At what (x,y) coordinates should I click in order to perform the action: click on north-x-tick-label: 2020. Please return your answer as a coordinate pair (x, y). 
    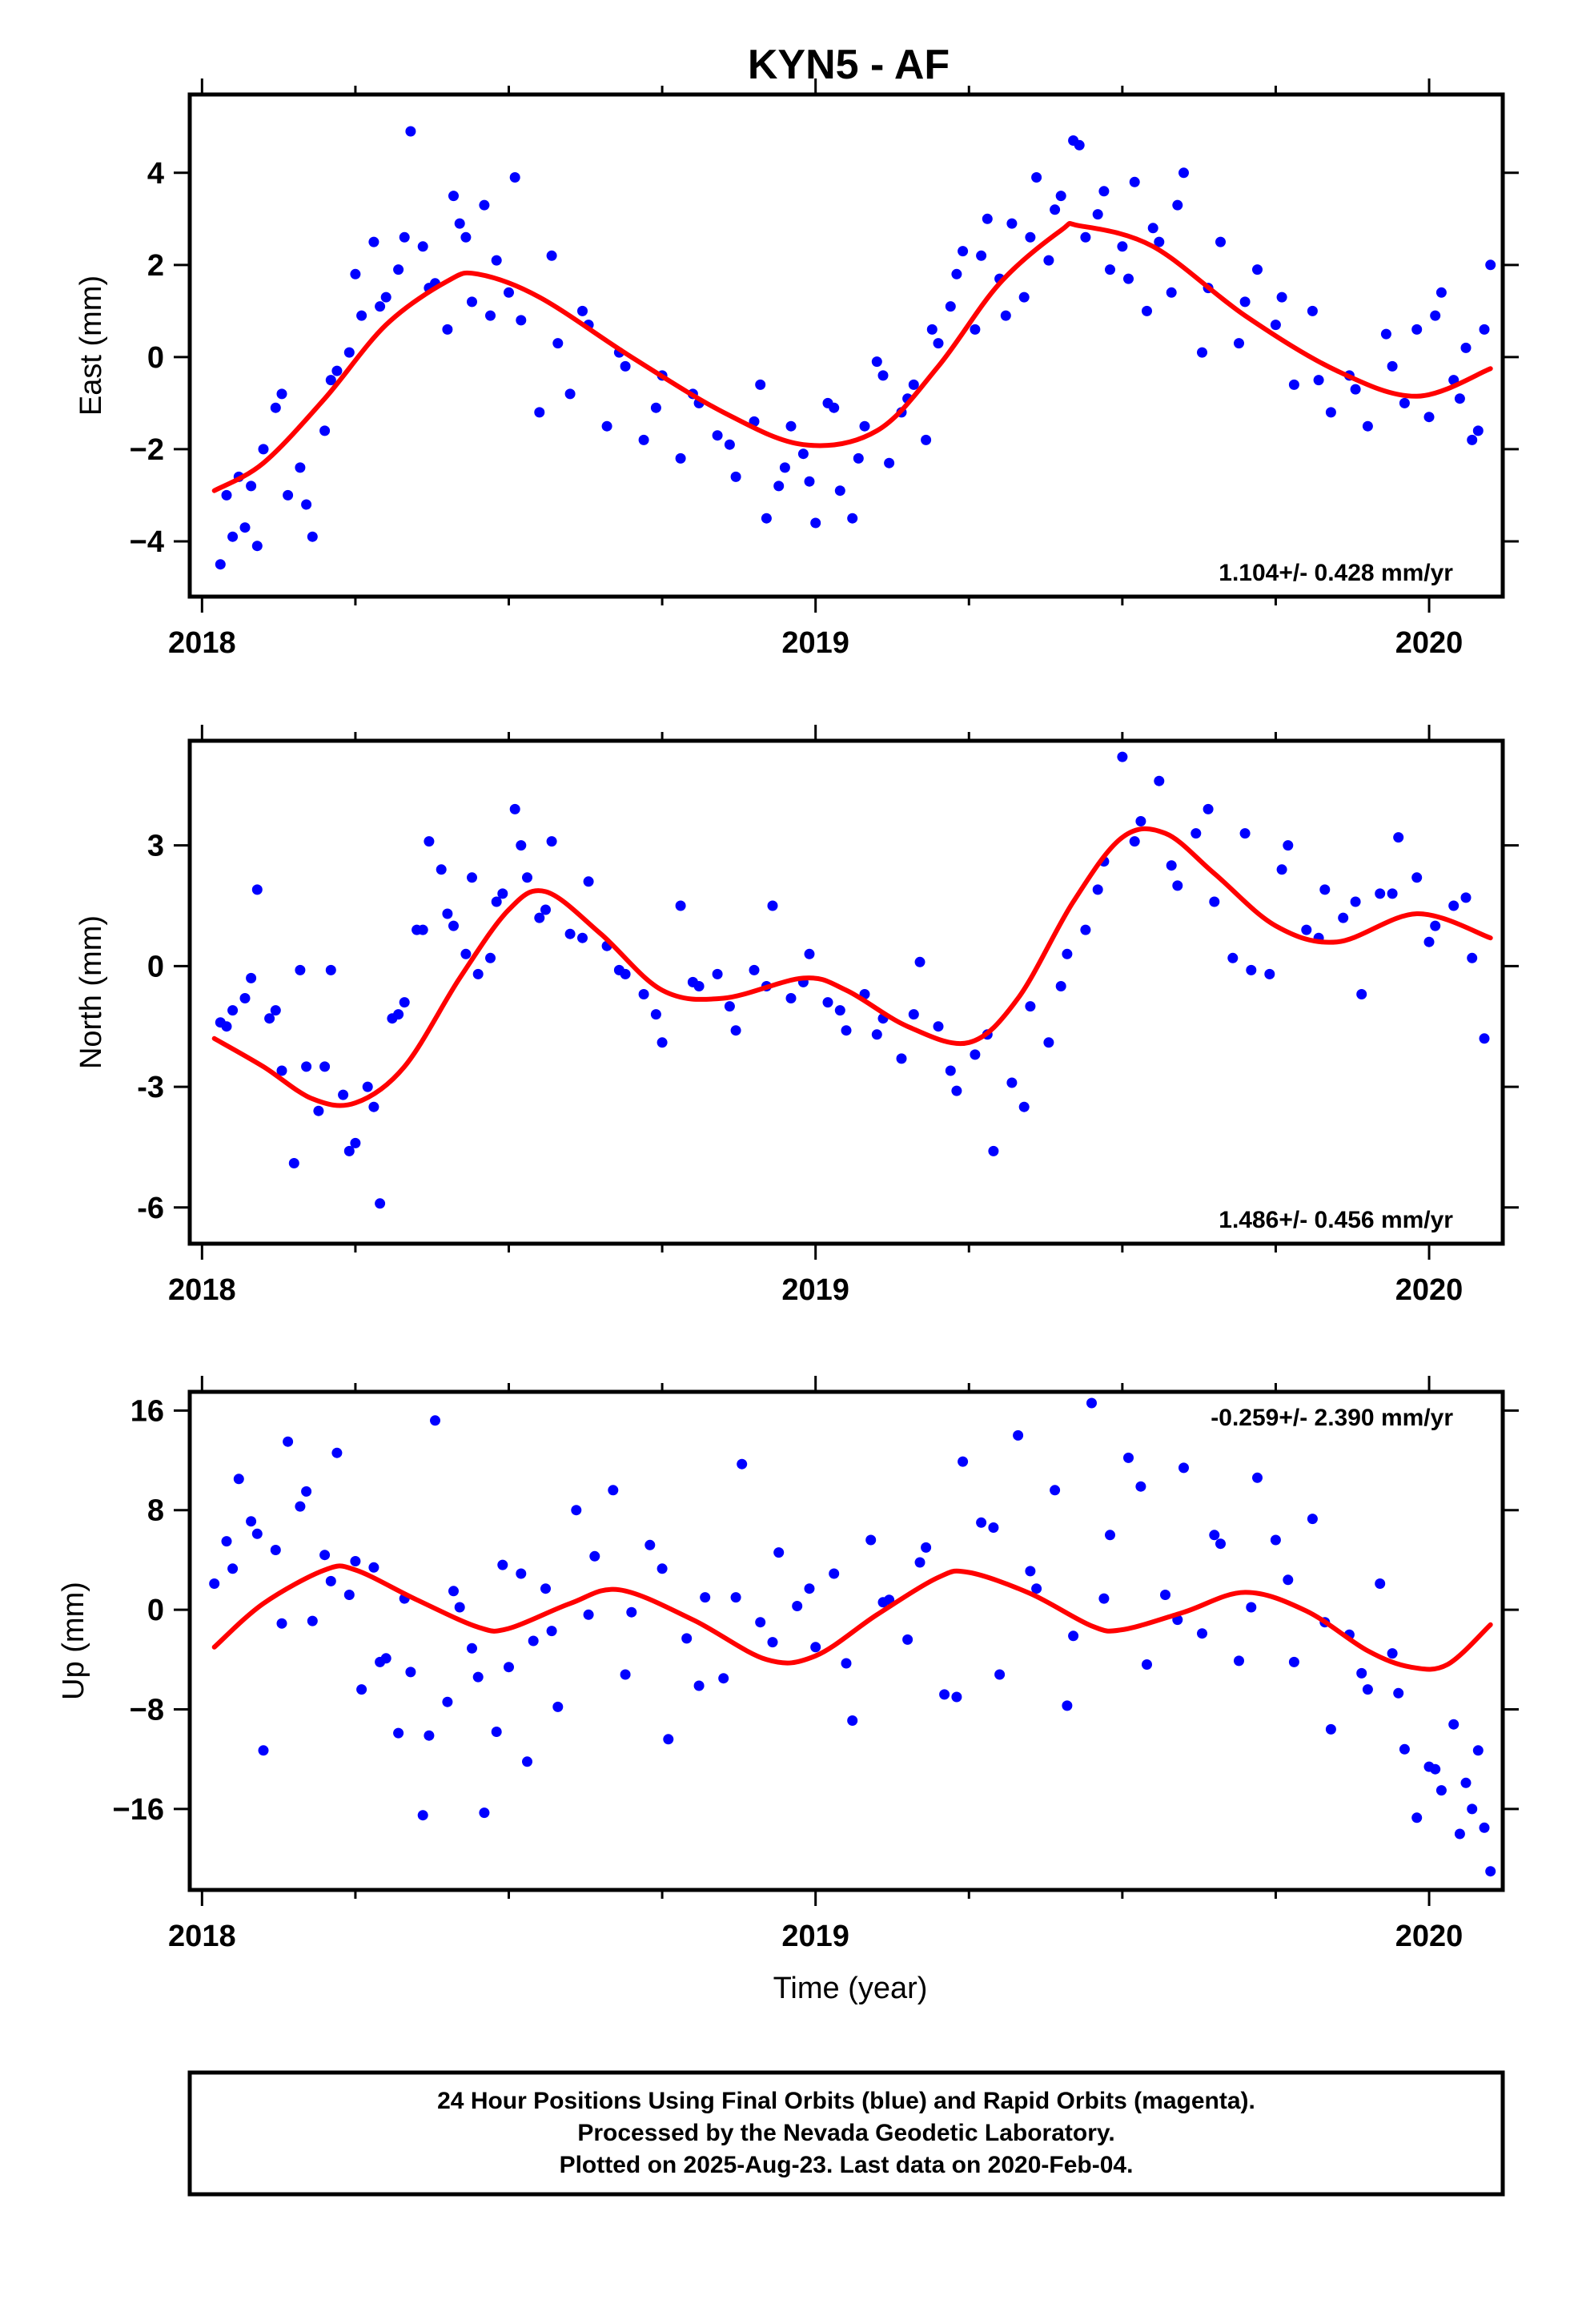
    Looking at the image, I should click on (1430, 1290).